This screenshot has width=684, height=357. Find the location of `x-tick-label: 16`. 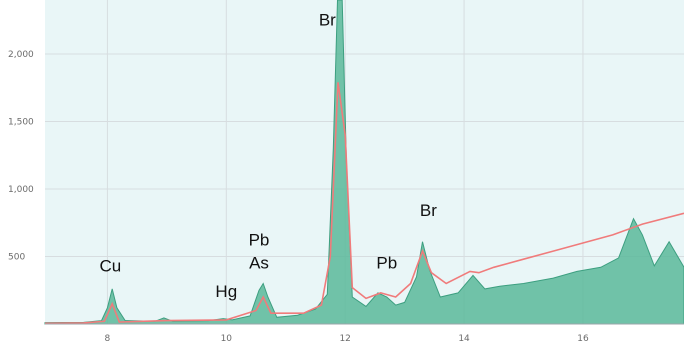

x-tick-label: 16 is located at coordinates (583, 339).